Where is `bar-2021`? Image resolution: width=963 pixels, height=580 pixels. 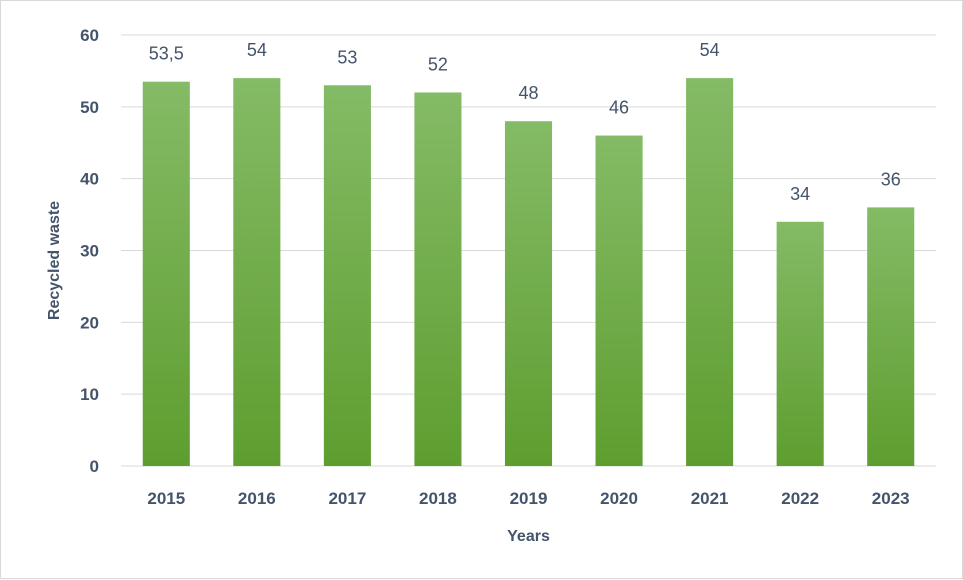 bar-2021 is located at coordinates (710, 272).